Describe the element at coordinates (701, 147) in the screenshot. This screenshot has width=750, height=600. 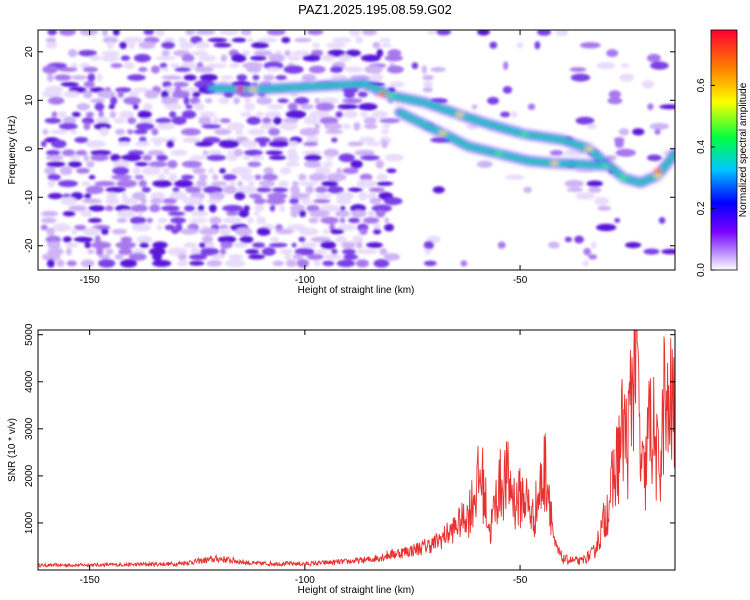
I see `colorbar-tick-label: 0.4` at that location.